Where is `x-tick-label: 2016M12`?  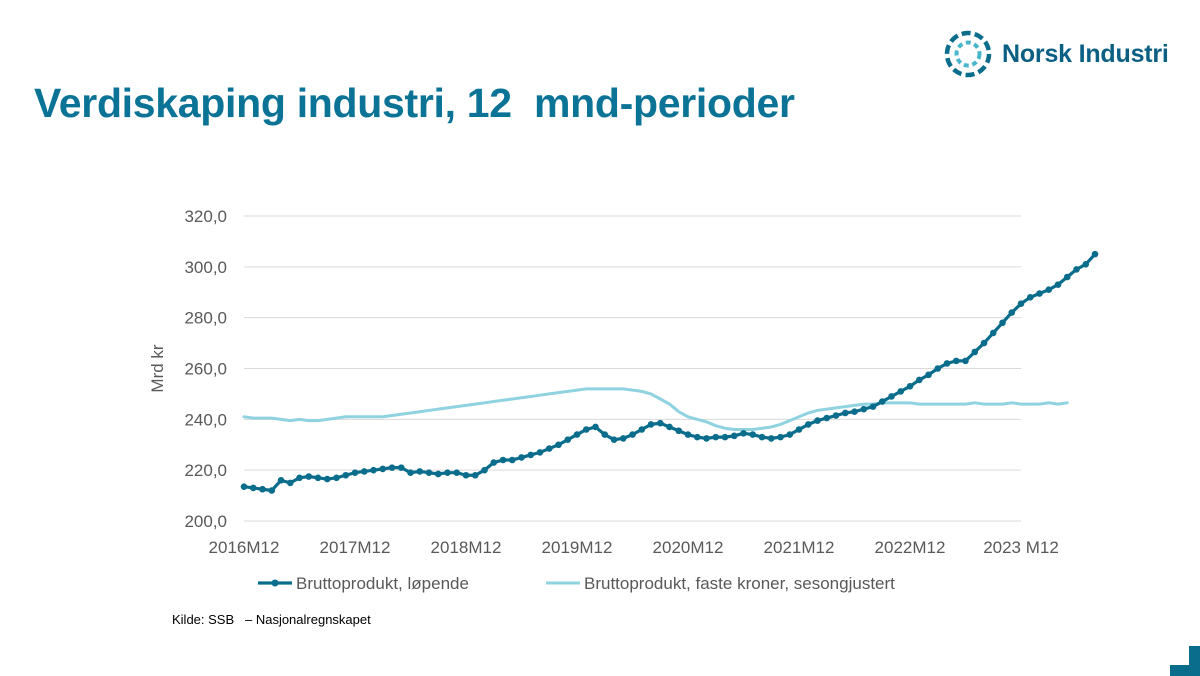
x-tick-label: 2016M12 is located at coordinates (244, 547).